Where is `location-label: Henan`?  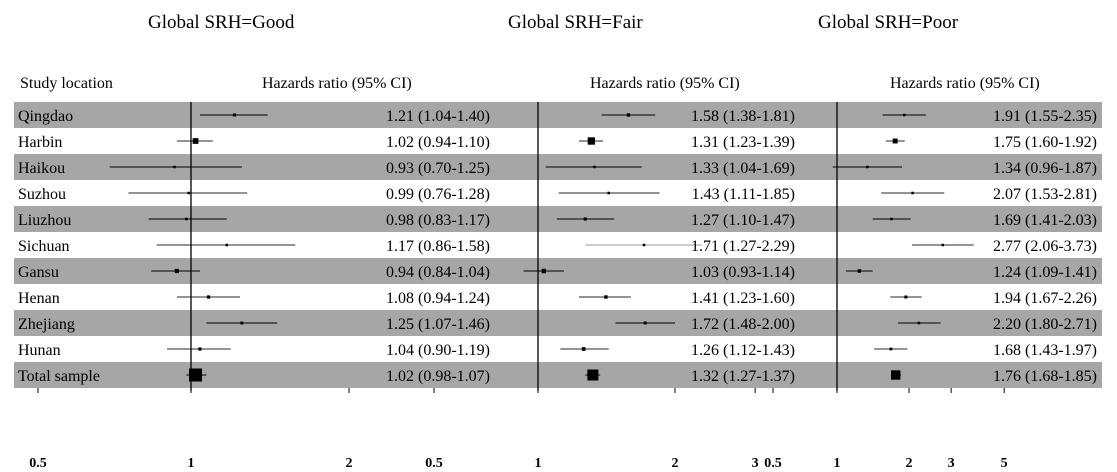 location-label: Henan is located at coordinates (39, 298).